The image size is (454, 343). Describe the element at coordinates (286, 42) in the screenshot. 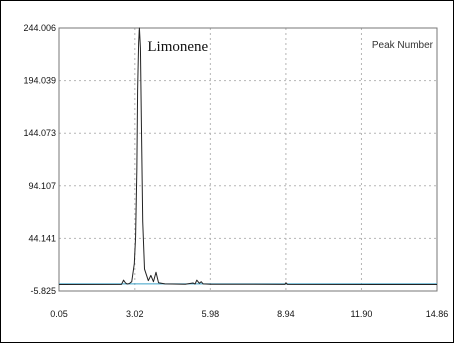

I see `annotations: Limonene Peak Number` at that location.